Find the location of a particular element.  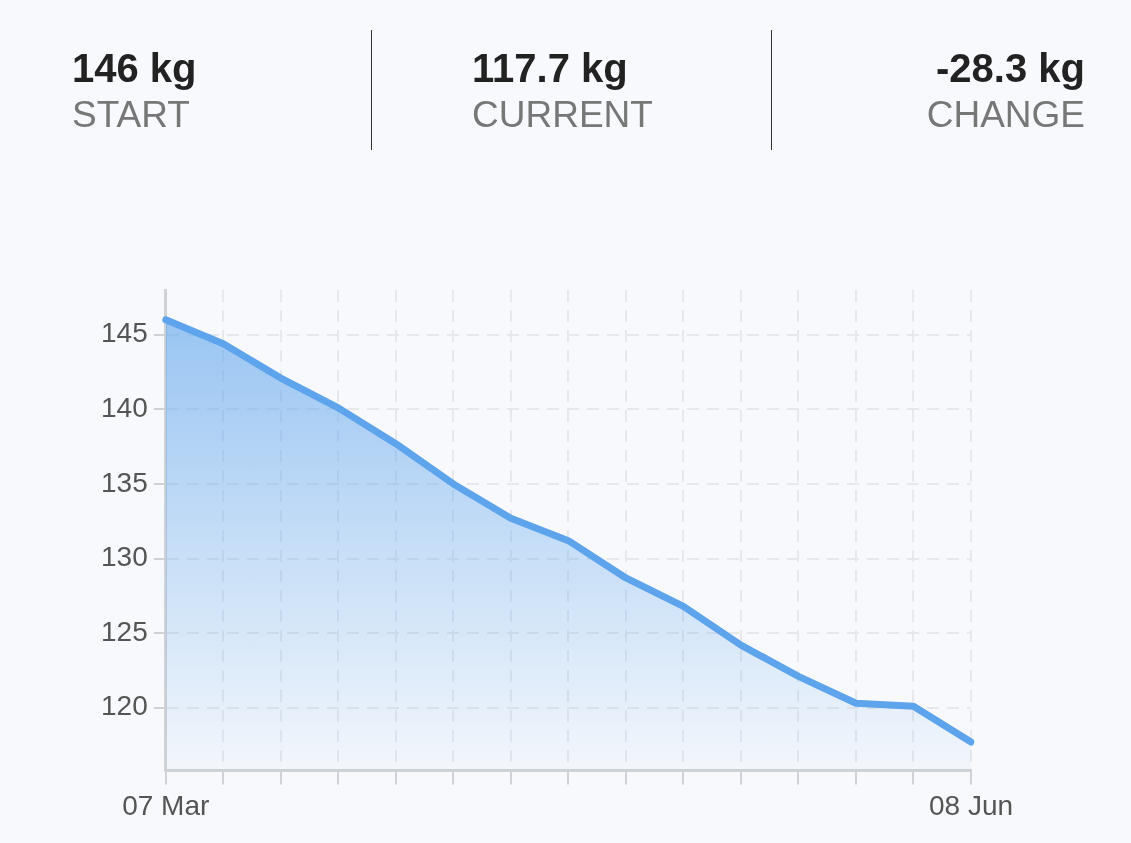

y-tick-label: 130 is located at coordinates (124, 557).